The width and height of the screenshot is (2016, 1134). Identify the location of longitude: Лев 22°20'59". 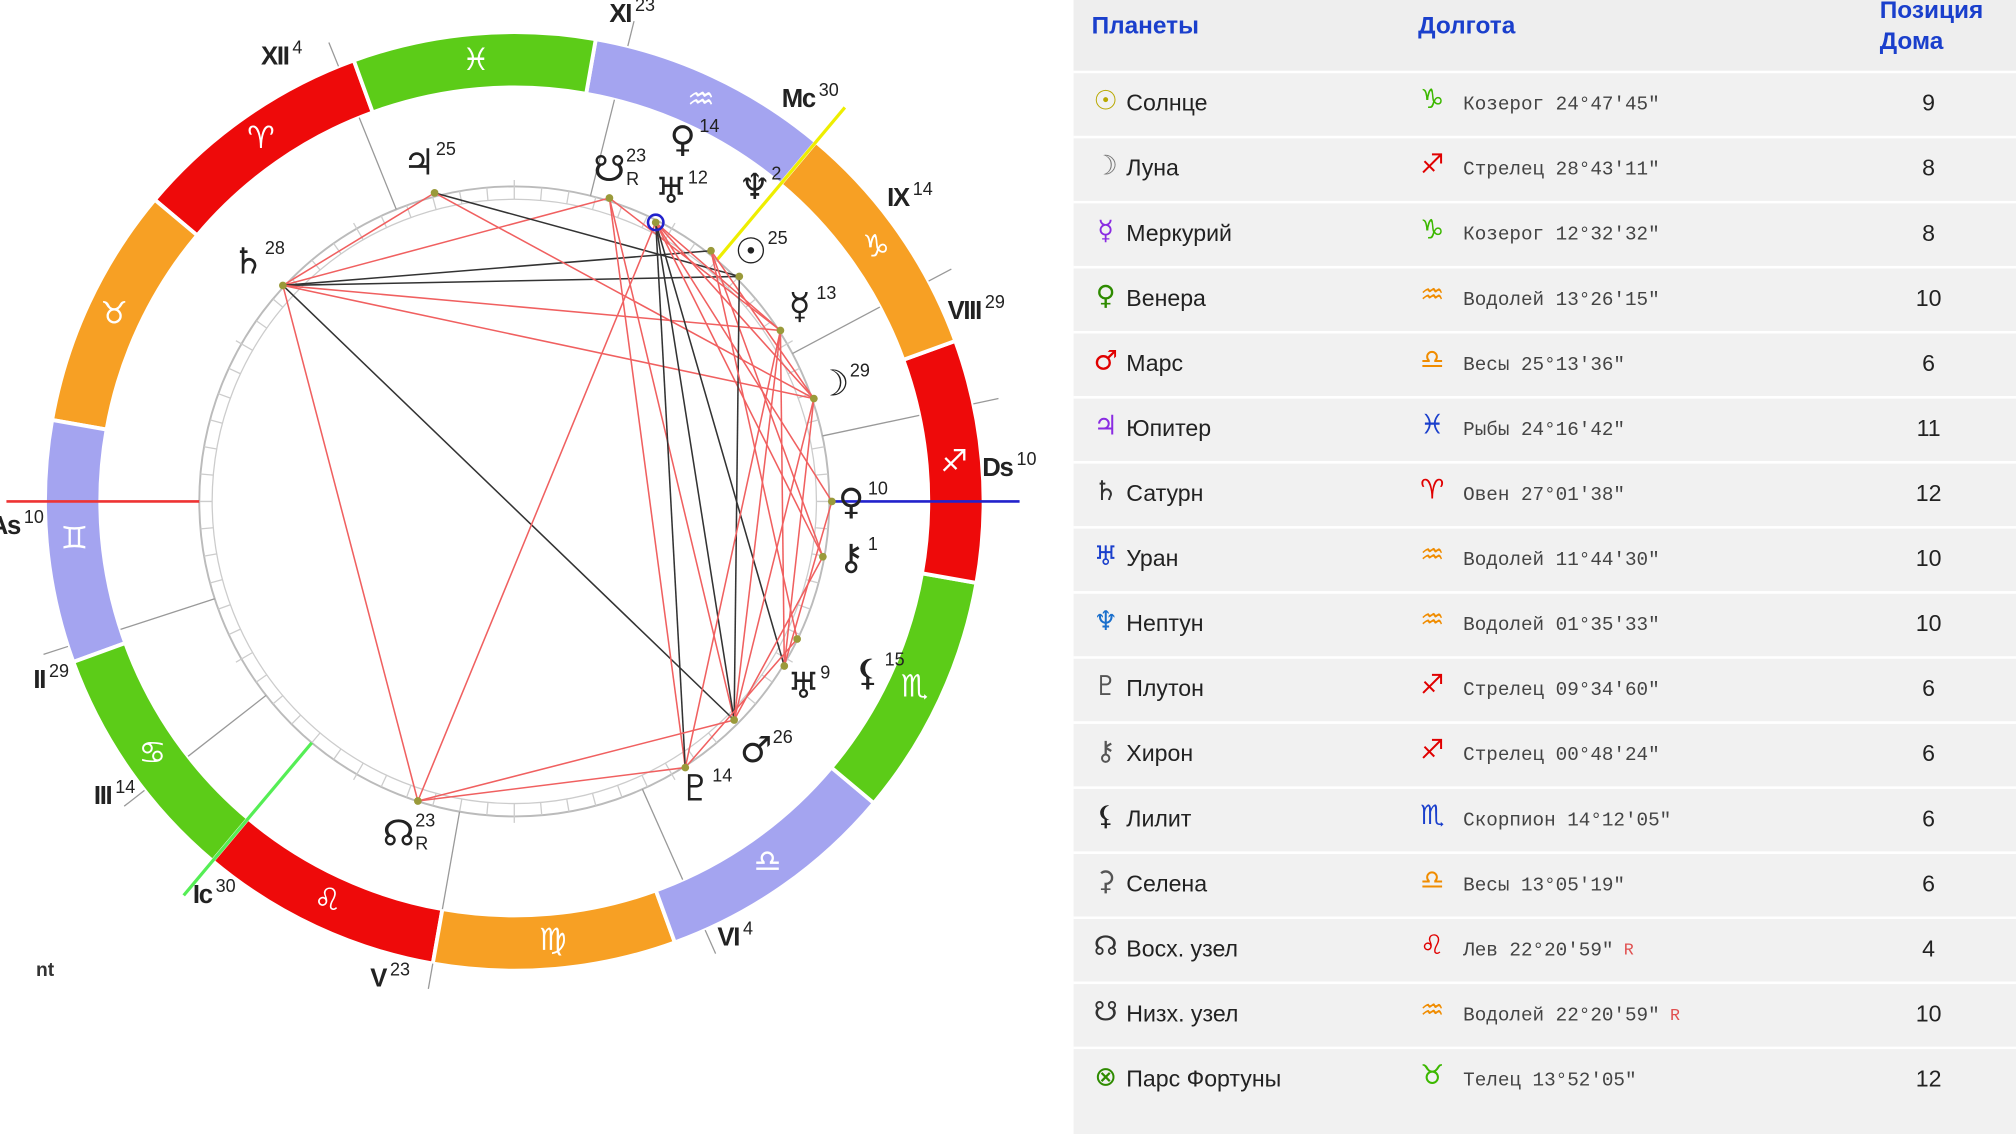
(1537, 950).